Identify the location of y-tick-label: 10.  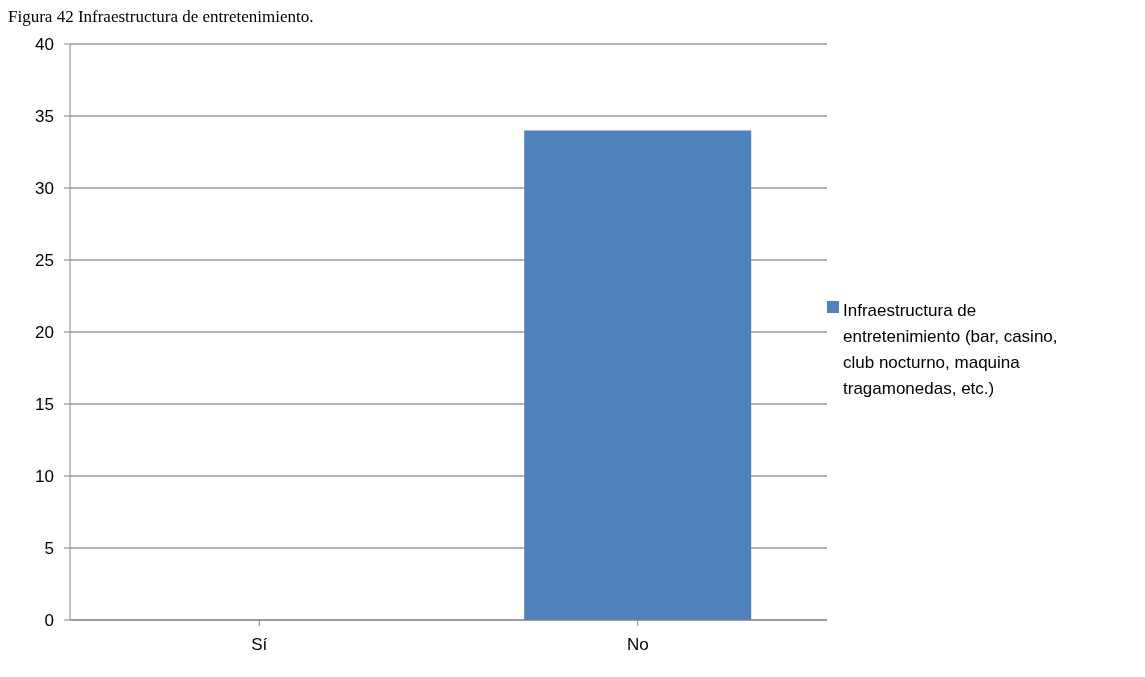
(44, 477).